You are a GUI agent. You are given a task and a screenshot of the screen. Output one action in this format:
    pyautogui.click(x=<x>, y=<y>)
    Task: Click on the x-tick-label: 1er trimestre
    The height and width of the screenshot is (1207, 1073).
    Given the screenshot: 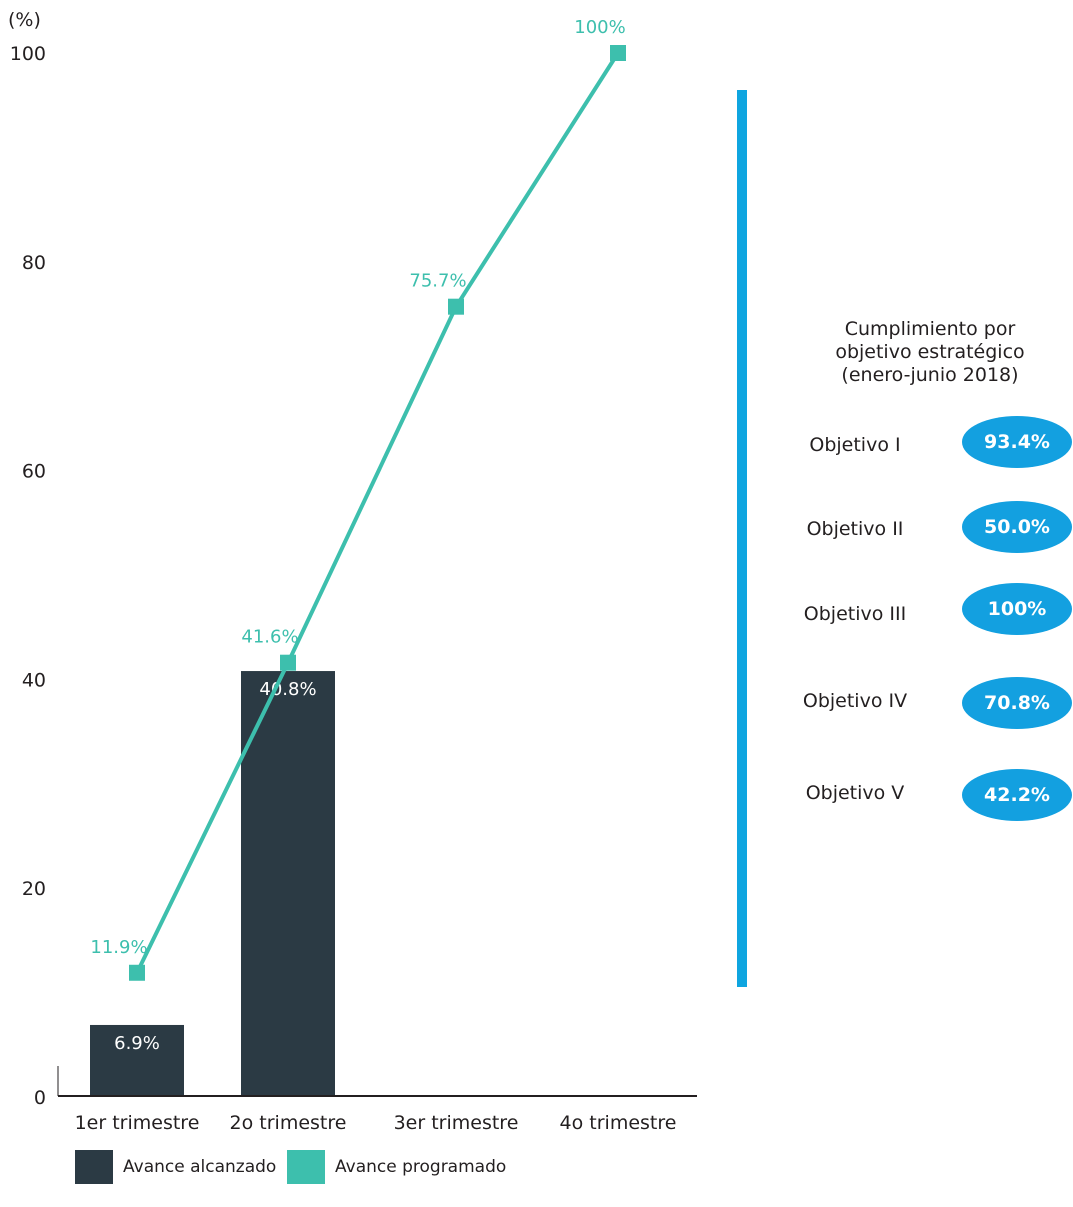 What is the action you would take?
    pyautogui.click(x=137, y=1123)
    